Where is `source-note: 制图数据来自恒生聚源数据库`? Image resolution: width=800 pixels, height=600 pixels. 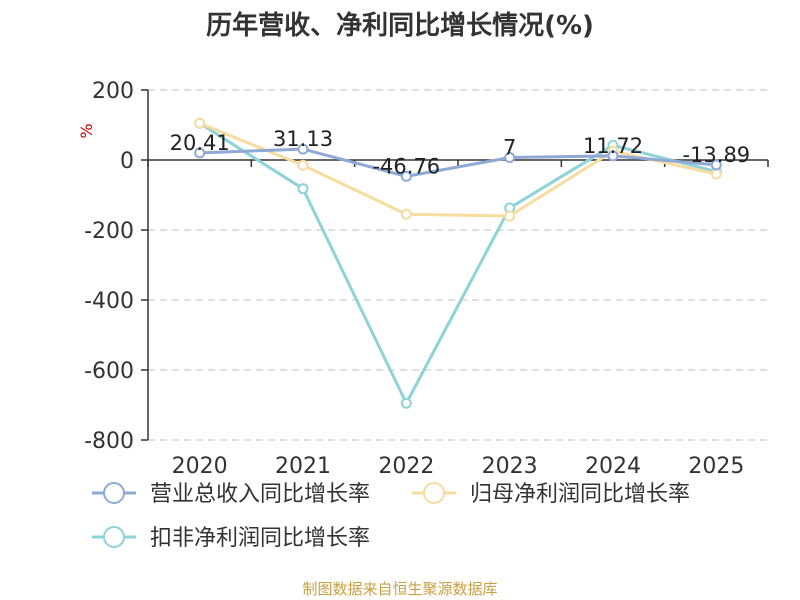 source-note: 制图数据来自恒生聚源数据库 is located at coordinates (399, 589).